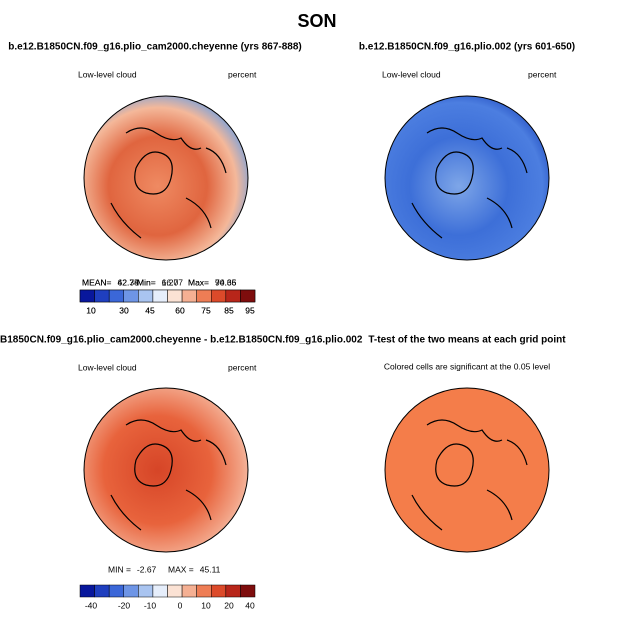  What do you see at coordinates (229, 605) in the screenshot?
I see `colorbar-label: 20` at bounding box center [229, 605].